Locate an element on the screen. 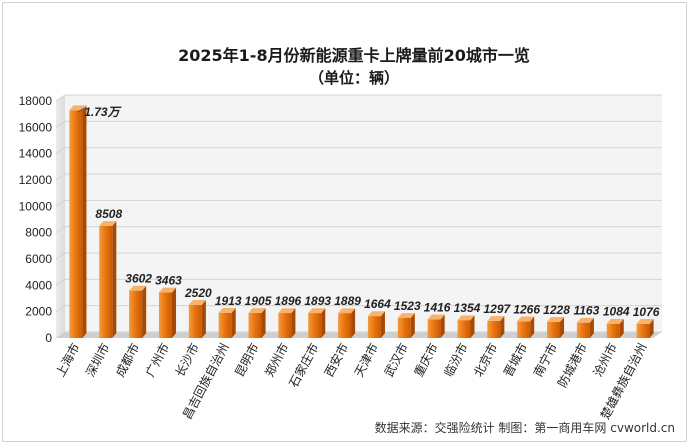  y-tick-label: 10000 is located at coordinates (36, 206).